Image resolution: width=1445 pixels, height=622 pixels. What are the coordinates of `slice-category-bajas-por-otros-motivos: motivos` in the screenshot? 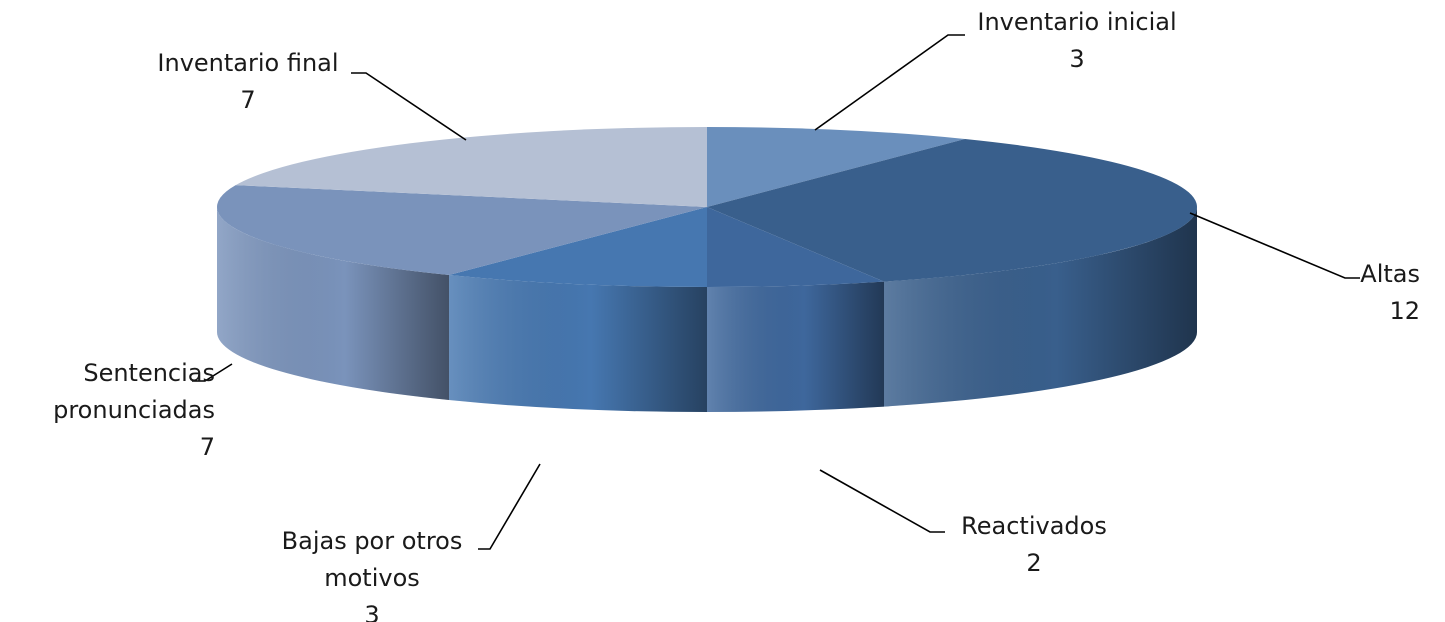 It's located at (372, 578).